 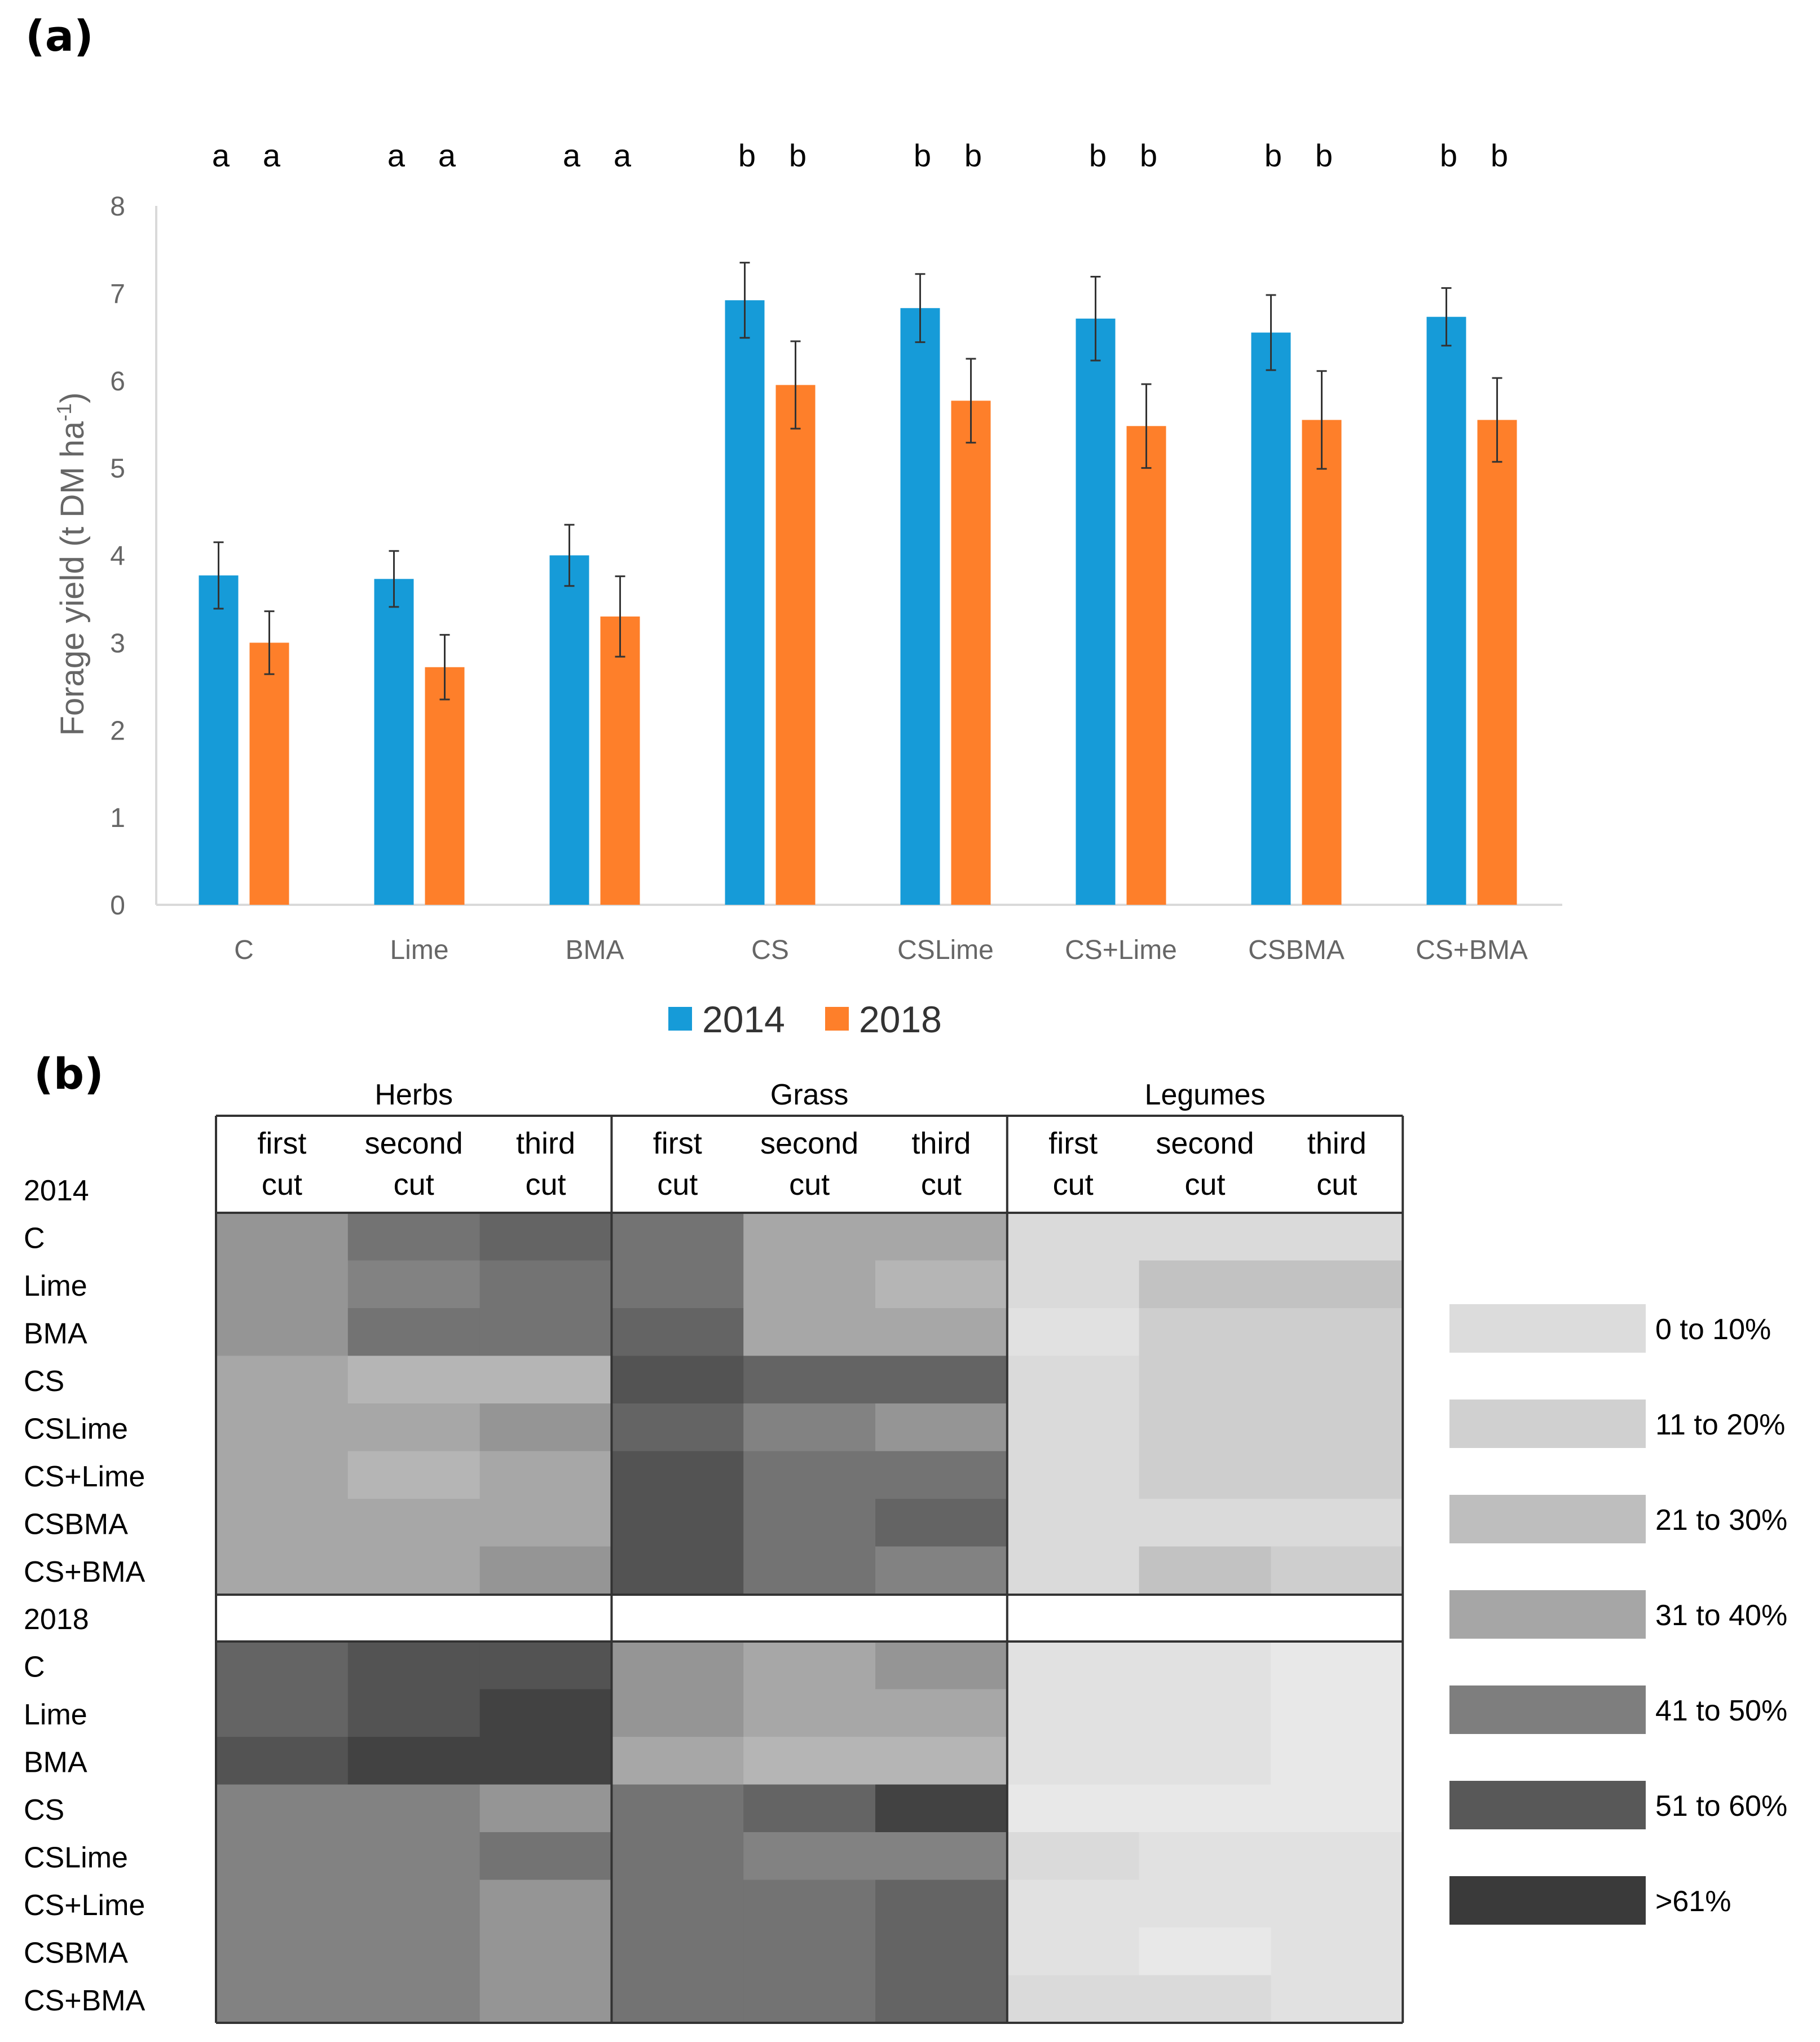 What do you see at coordinates (1497, 662) in the screenshot?
I see `bar-2018-cs-plus-bma` at bounding box center [1497, 662].